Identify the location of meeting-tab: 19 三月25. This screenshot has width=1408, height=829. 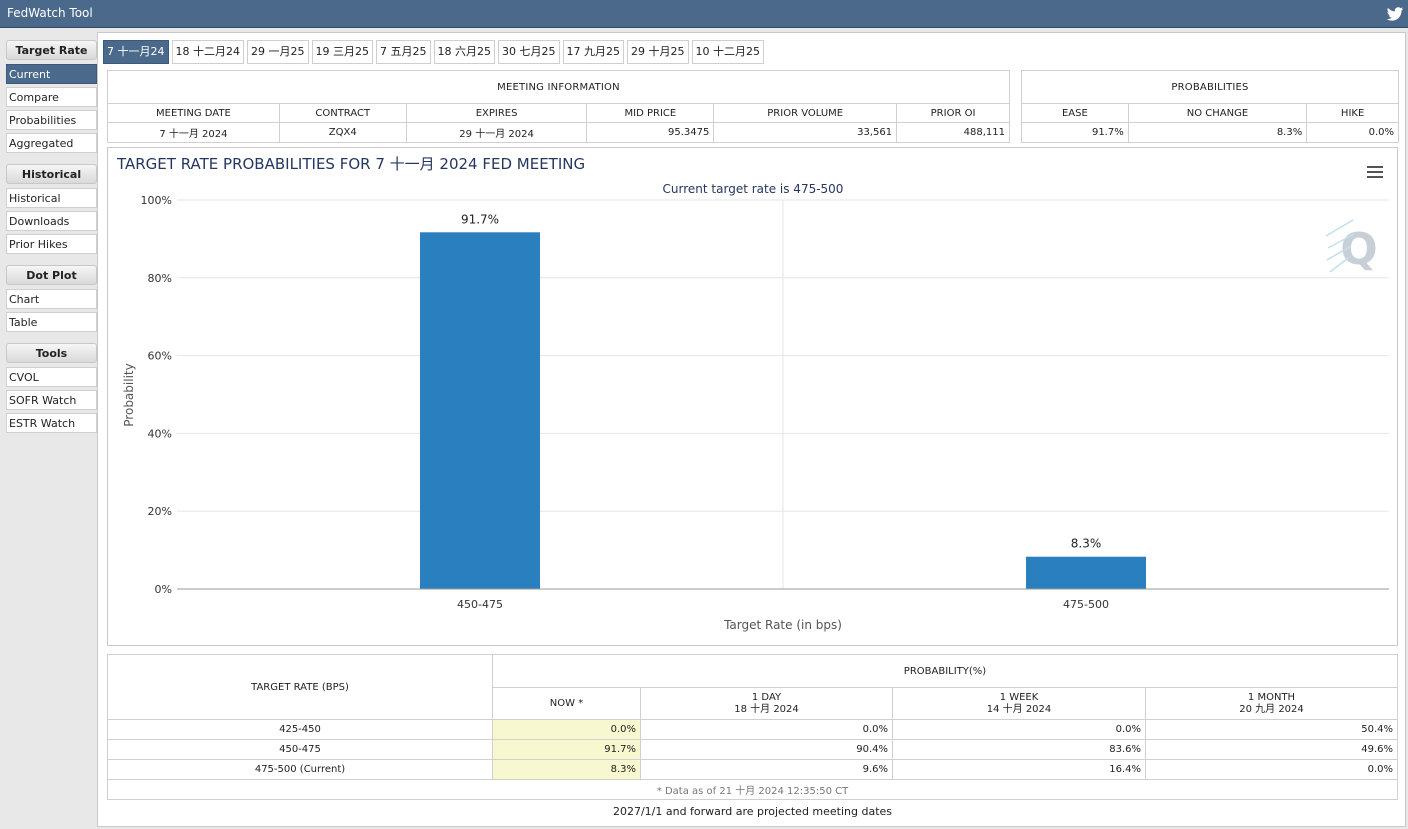
(342, 52).